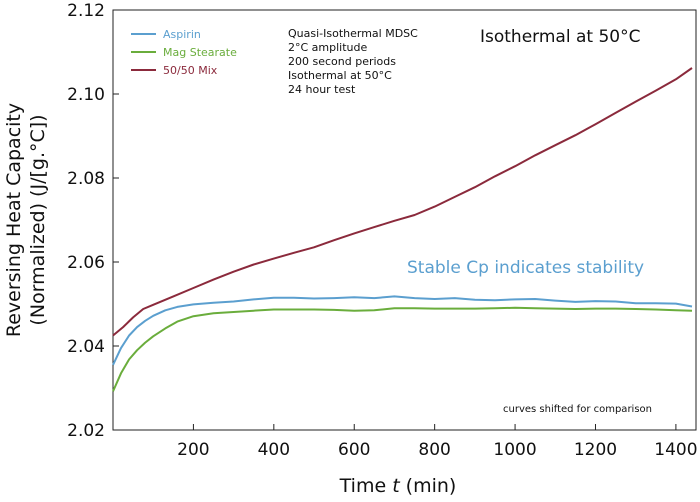  I want to click on legend-label-aspirin: Aspirin, so click(182, 34).